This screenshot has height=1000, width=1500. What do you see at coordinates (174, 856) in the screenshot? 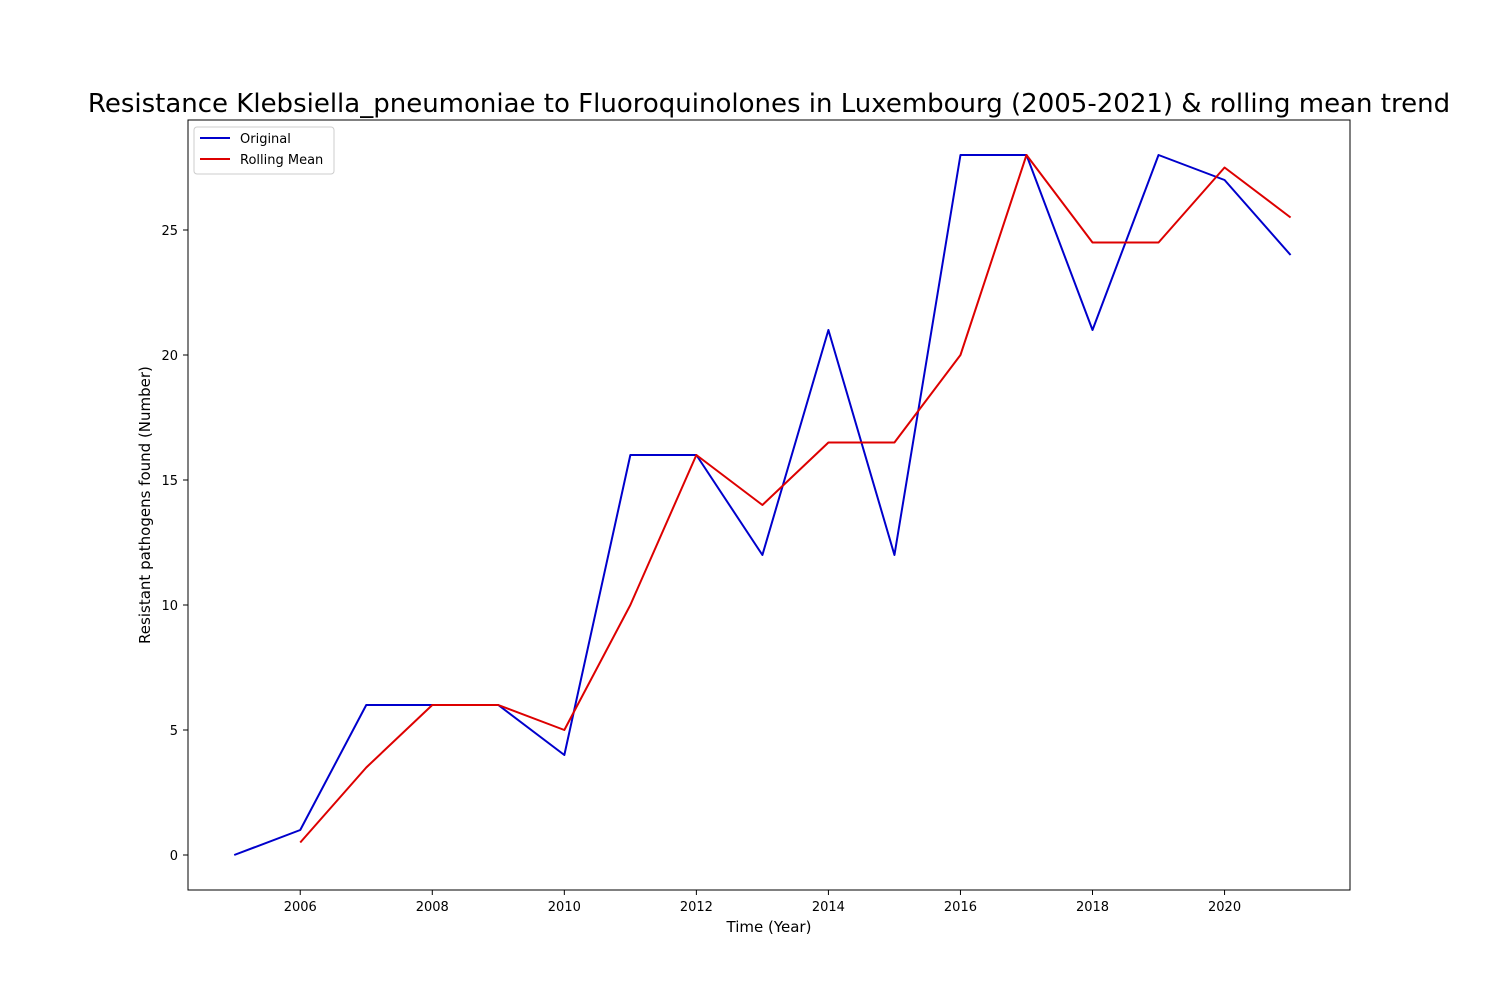
I see `y-tick-label: 0` at bounding box center [174, 856].